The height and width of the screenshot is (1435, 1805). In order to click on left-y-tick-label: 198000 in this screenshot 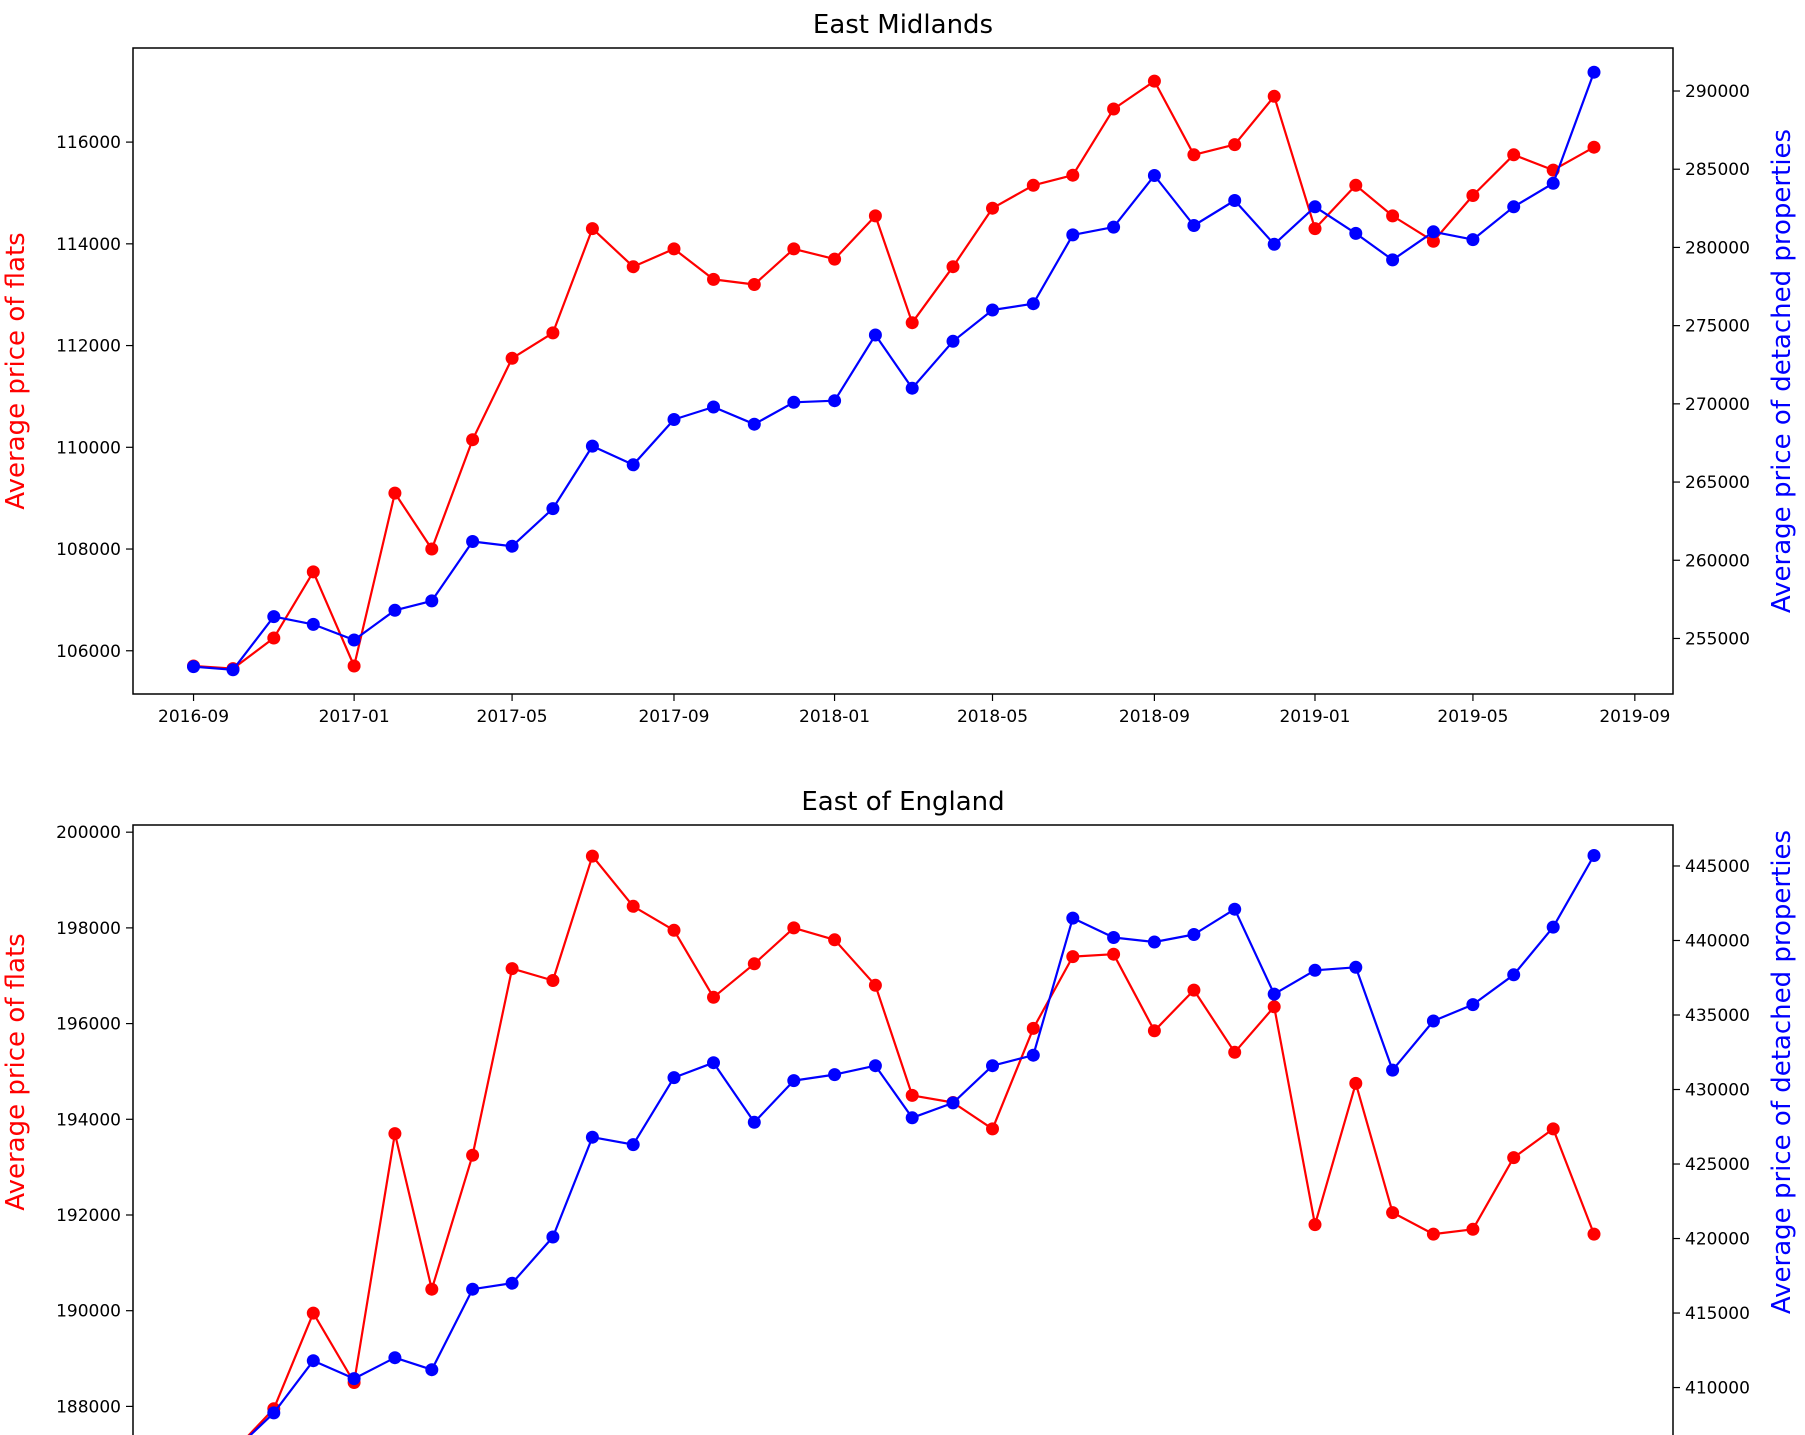, I will do `click(88, 929)`.